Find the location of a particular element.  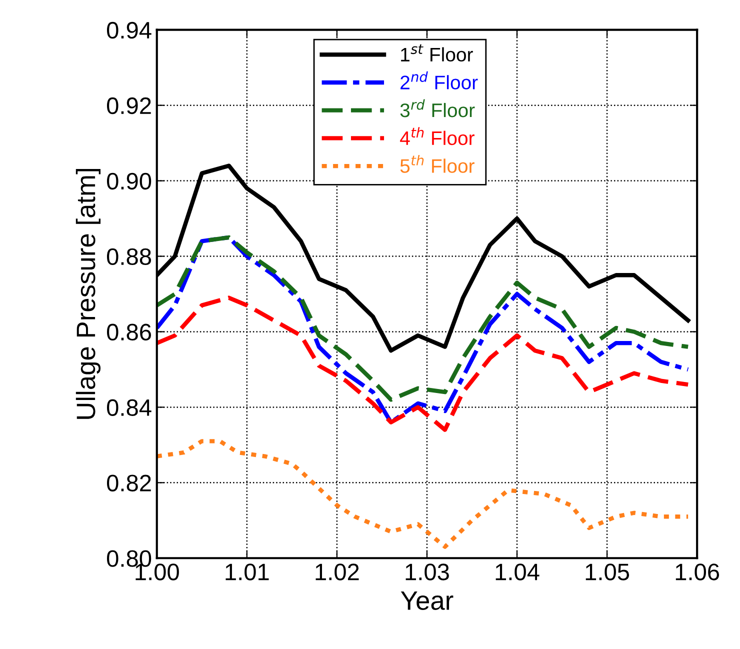

y-tick-label: 0.88 is located at coordinates (128, 257).